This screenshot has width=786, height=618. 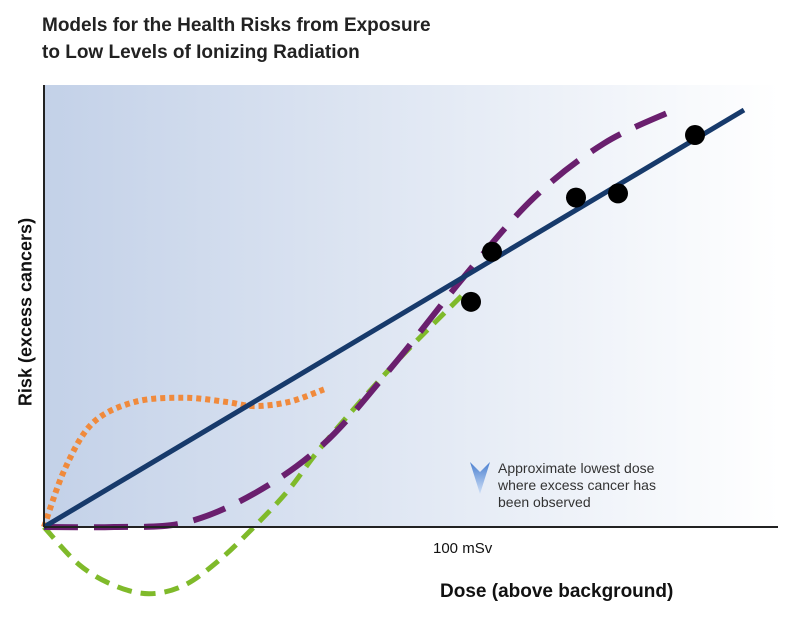 I want to click on annotation-line: where excess cancer has, so click(x=577, y=485).